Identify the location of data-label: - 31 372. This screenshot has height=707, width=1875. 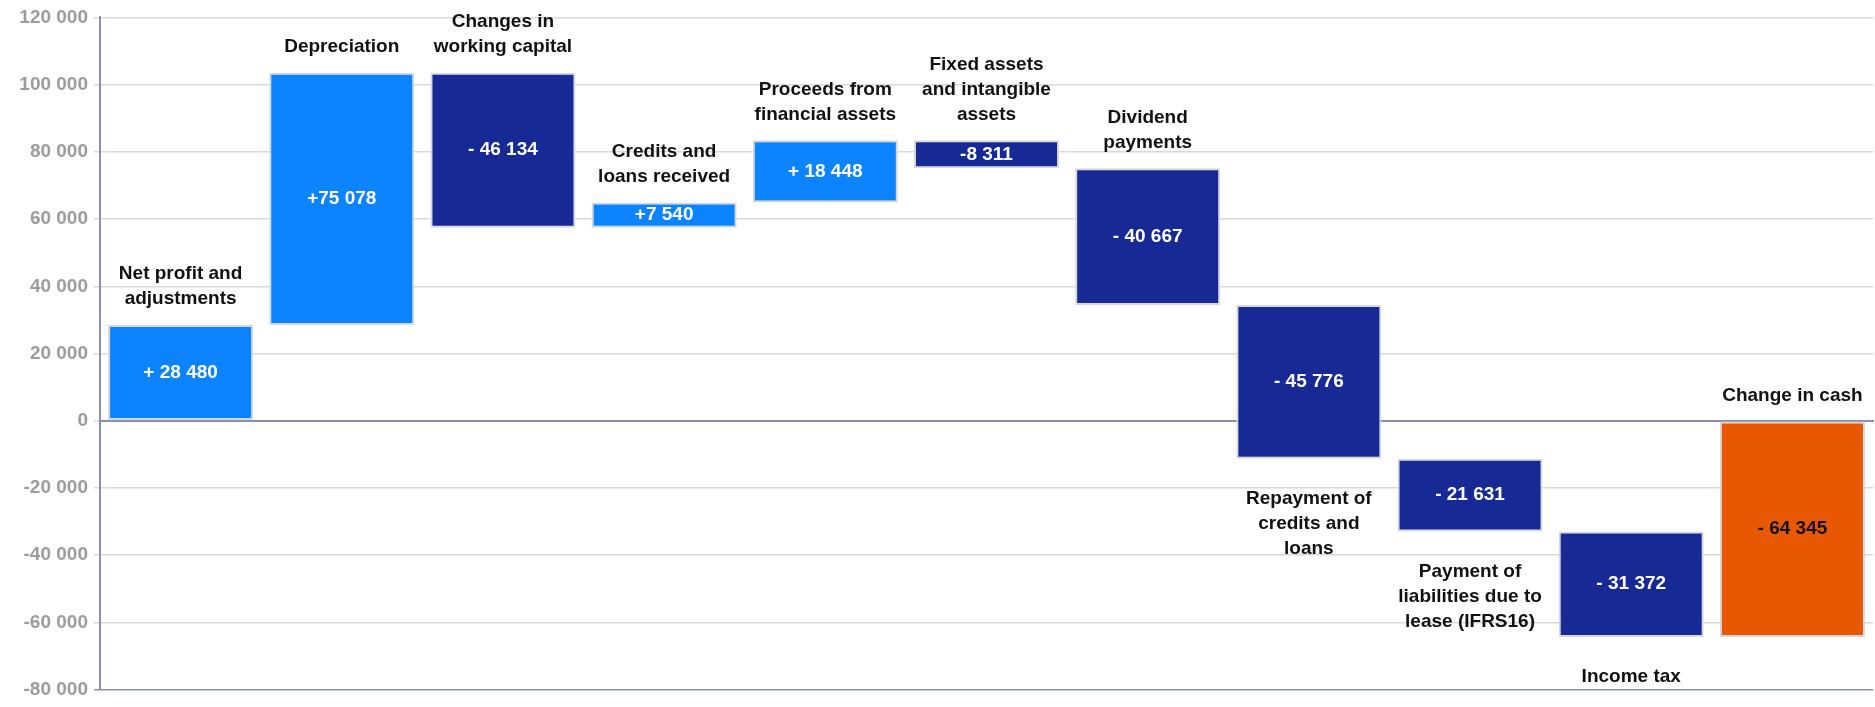
(1631, 583).